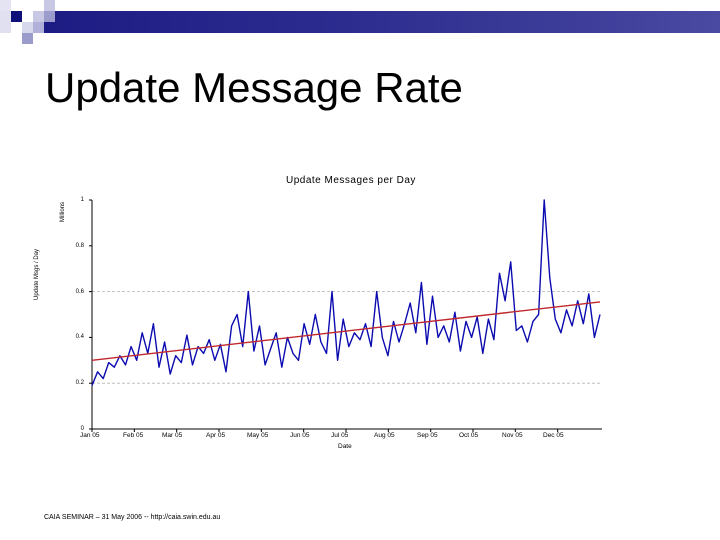 The width and height of the screenshot is (720, 540). I want to click on x-tick-label: May 05, so click(258, 435).